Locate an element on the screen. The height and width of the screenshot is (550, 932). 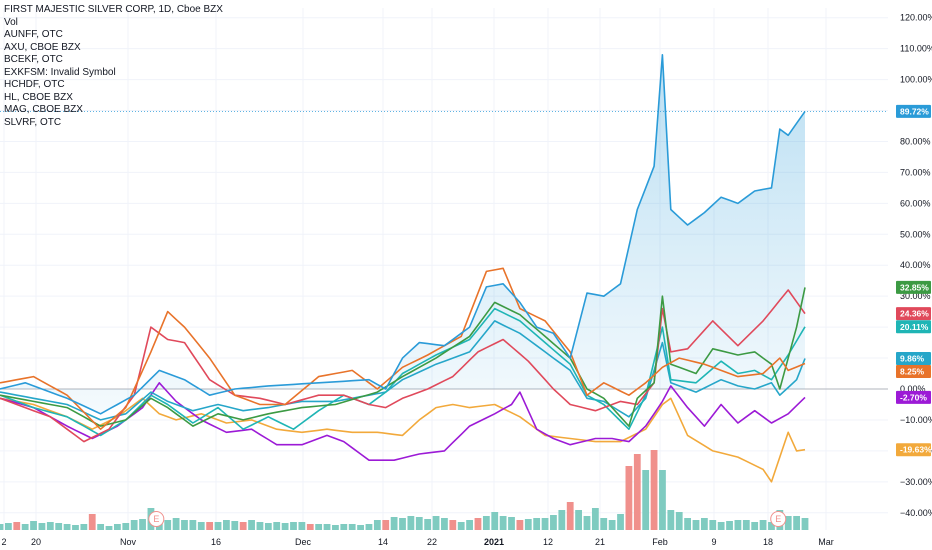
legend-item-slvrf: SLVRF, OTC is located at coordinates (33, 122).